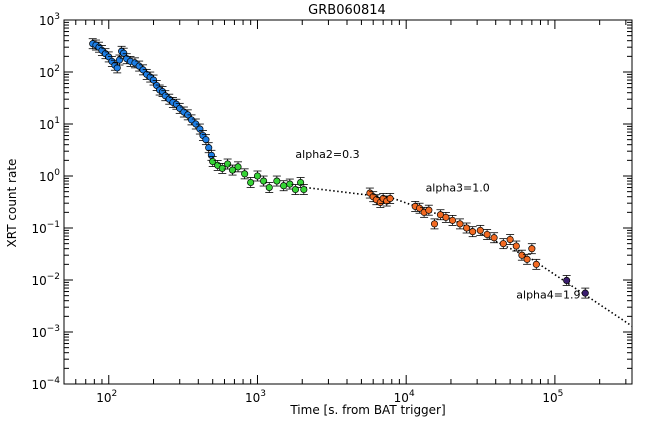 This screenshot has width=651, height=425. Describe the element at coordinates (327, 154) in the screenshot. I see `annotation-label: alpha2=0.3` at that location.